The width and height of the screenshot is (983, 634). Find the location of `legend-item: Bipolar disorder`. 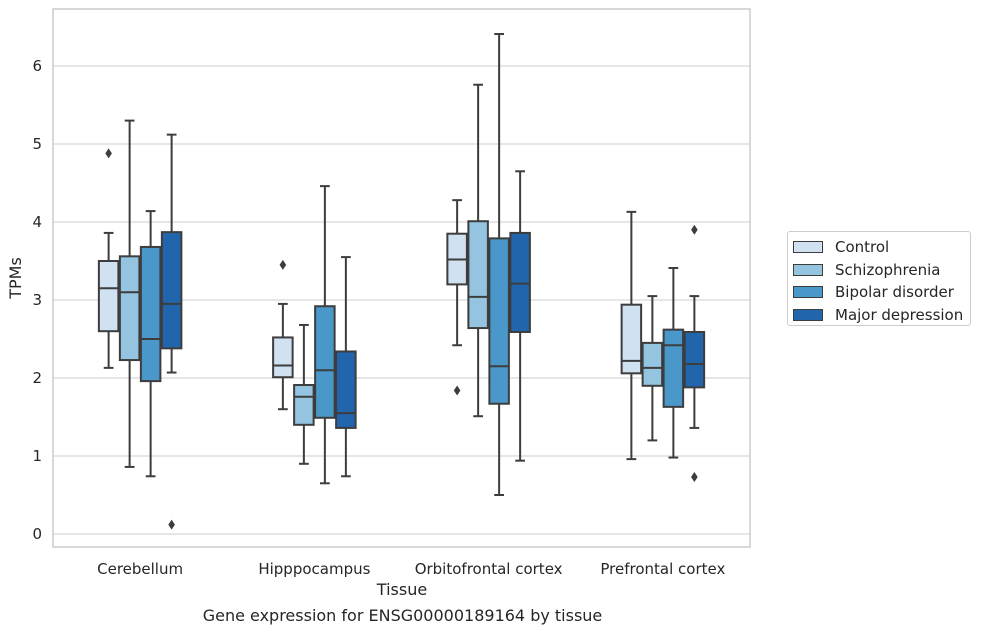

legend-item: Bipolar disorder is located at coordinates (881, 292).